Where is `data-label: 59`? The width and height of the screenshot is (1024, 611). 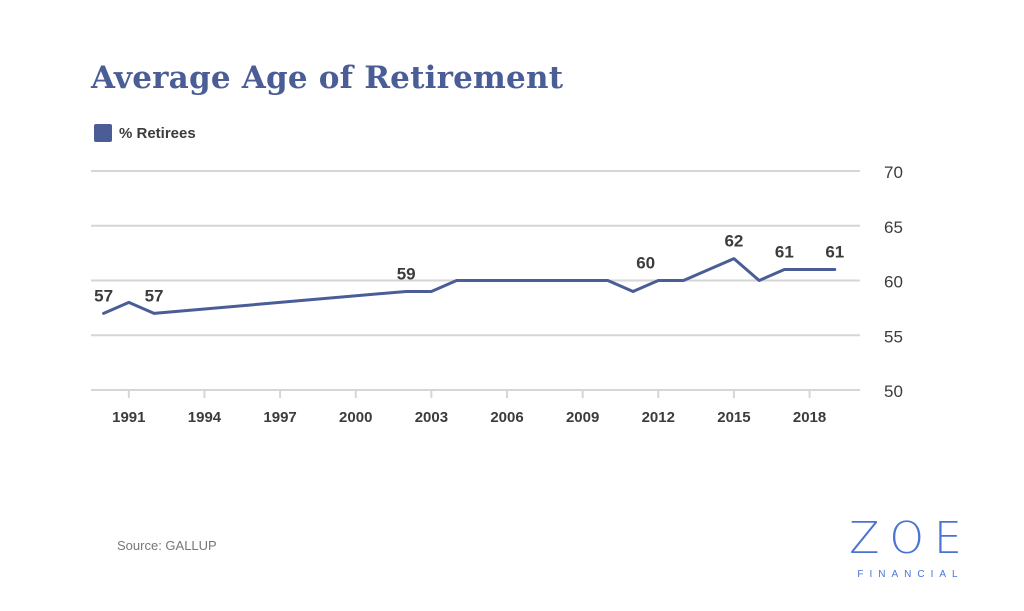 data-label: 59 is located at coordinates (406, 273).